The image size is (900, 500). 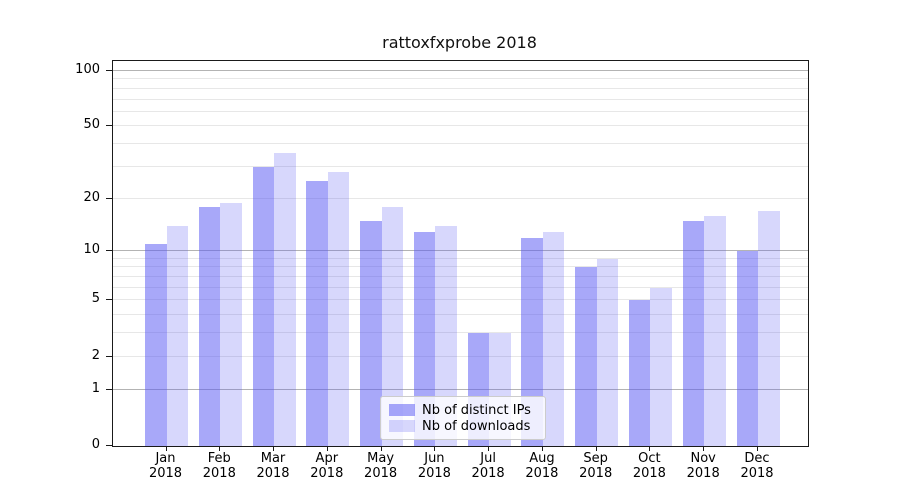 I want to click on x-axis-tick-label-may: May 2018, so click(x=381, y=466).